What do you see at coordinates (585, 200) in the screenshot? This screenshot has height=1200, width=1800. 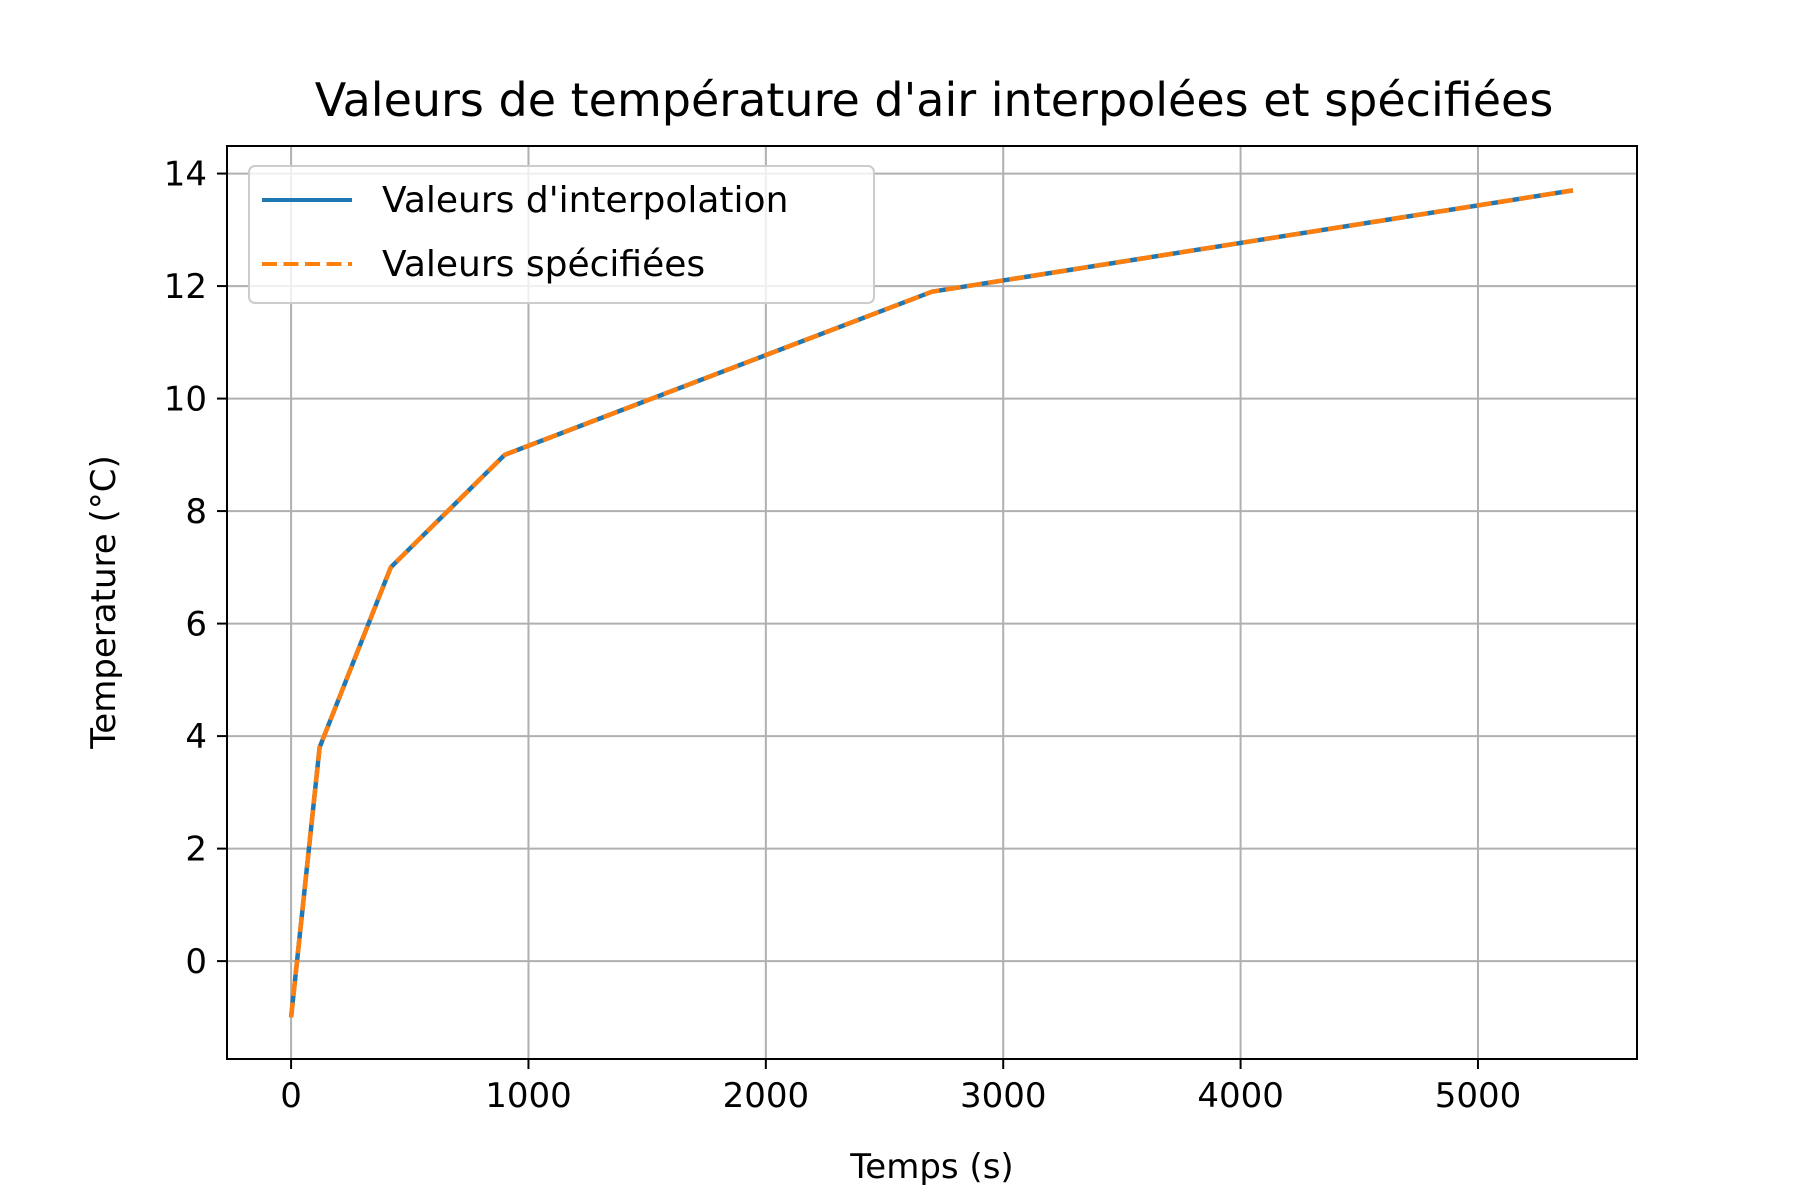 I see `legend-label-interpolation: Valeurs d'interpolation` at bounding box center [585, 200].